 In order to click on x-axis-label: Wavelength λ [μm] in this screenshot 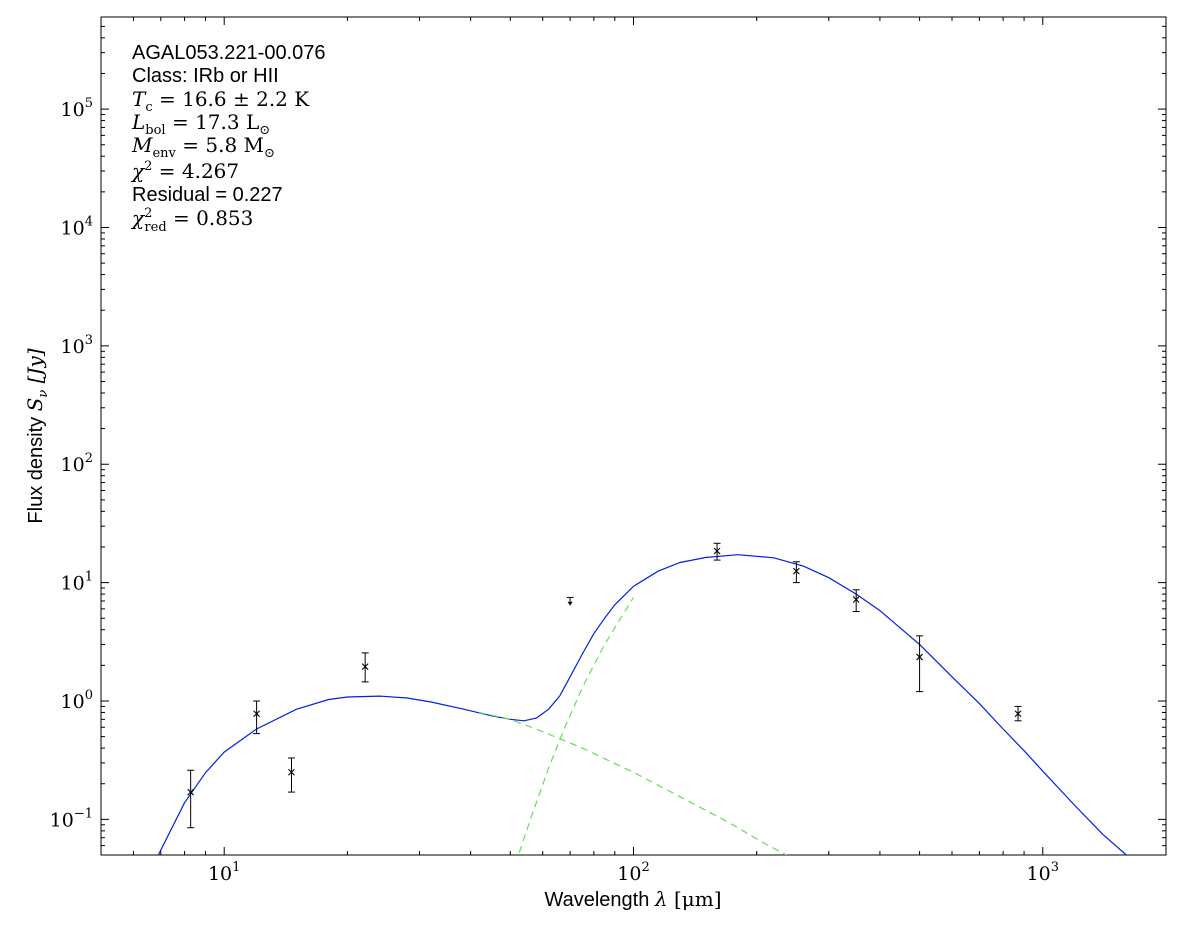, I will do `click(632, 899)`.